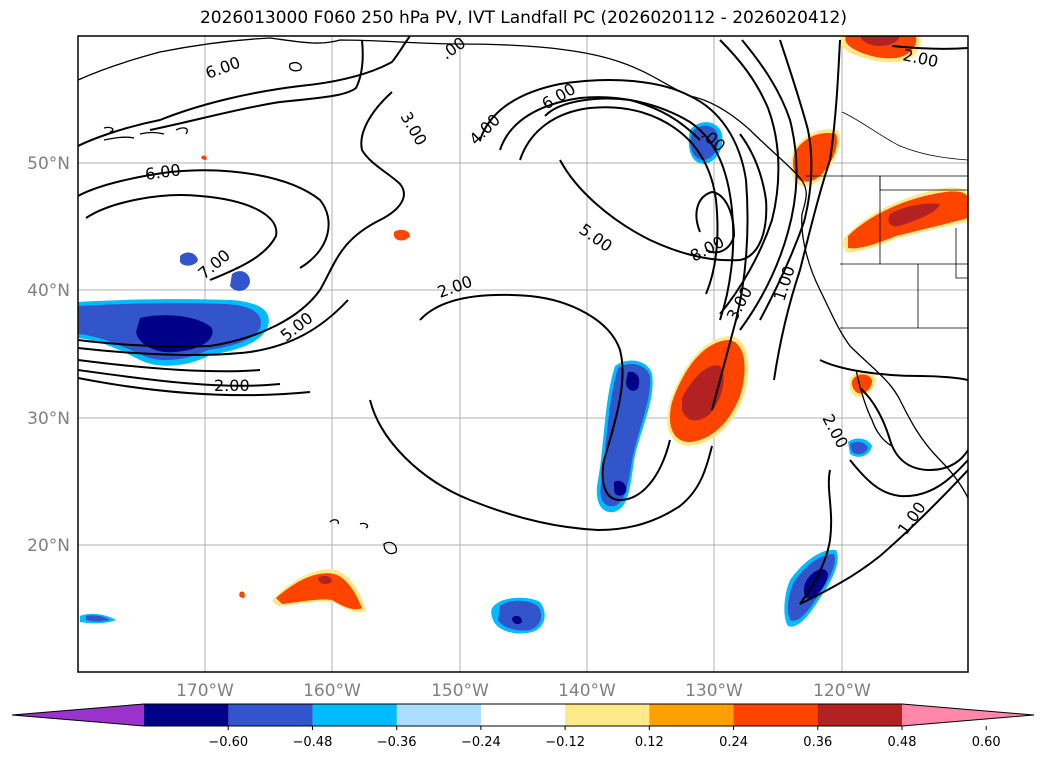  Describe the element at coordinates (48, 164) in the screenshot. I see `lat-label: 50°N` at that location.